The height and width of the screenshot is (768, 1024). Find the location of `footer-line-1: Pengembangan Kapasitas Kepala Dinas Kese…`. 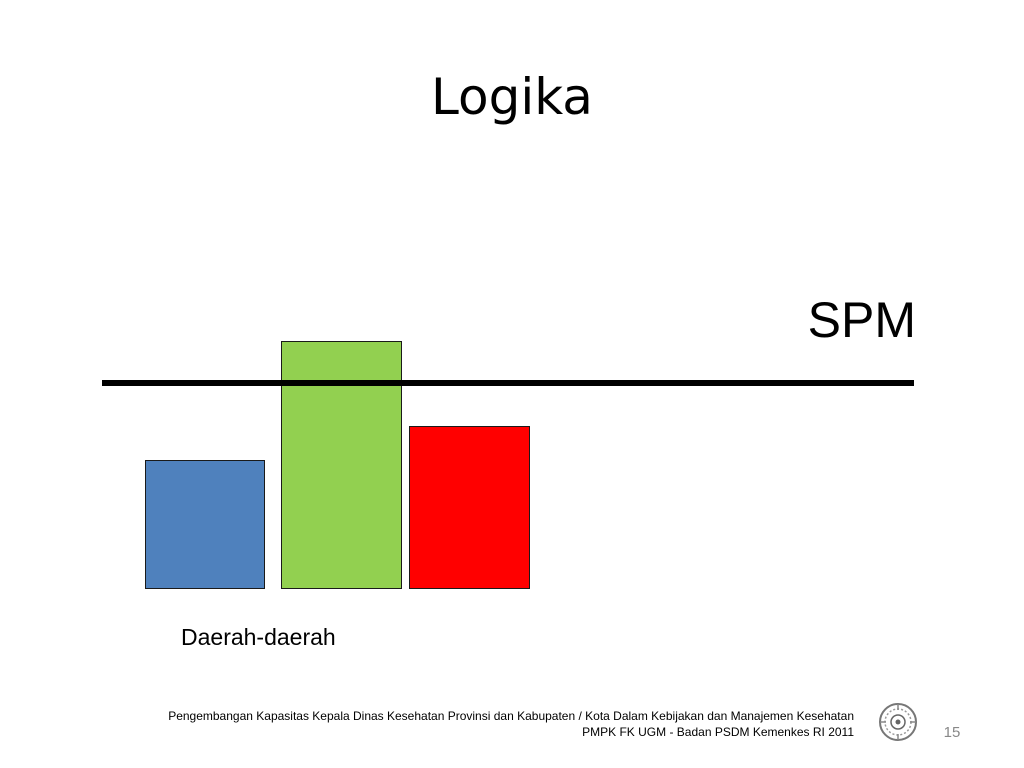

footer-line-1: Pengembangan Kapasitas Kepala Dinas Kese… is located at coordinates (511, 716).